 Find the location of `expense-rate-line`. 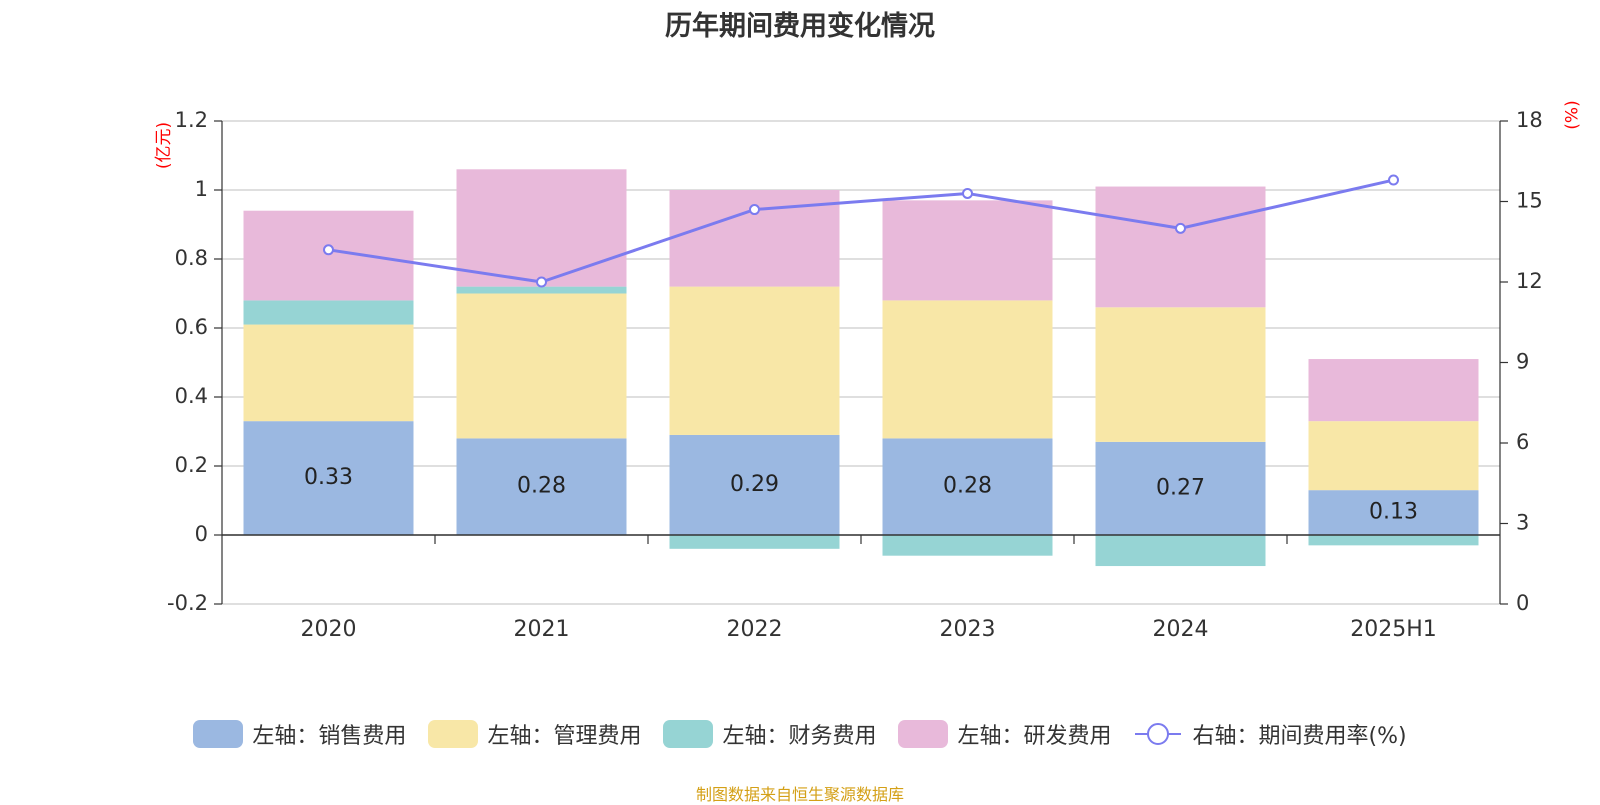

expense-rate-line is located at coordinates (861, 231).